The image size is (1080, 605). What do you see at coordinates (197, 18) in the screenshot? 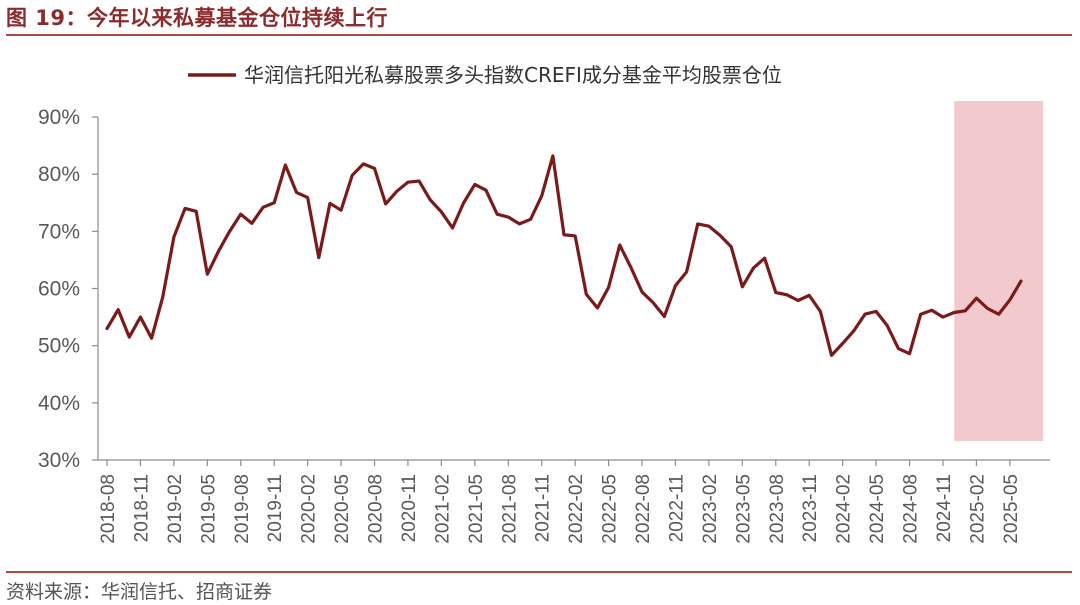
I see `figure-title: 图 19：今年以来私募基金仓位持续上行` at bounding box center [197, 18].